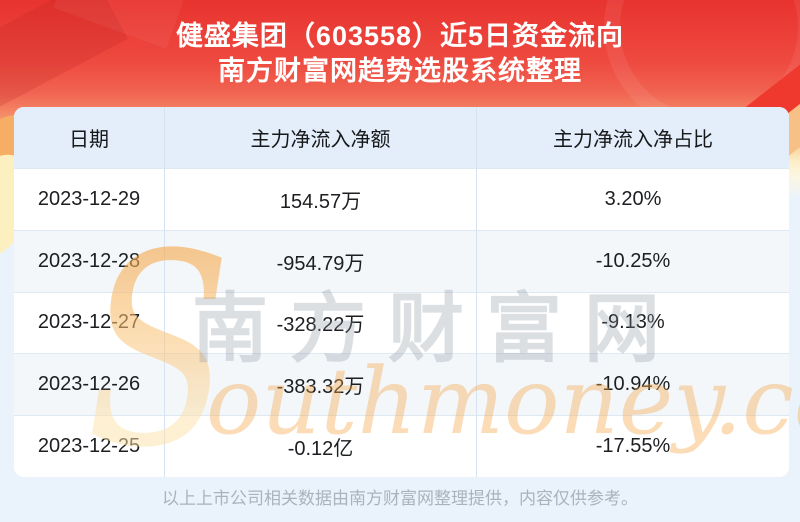 The height and width of the screenshot is (522, 800). I want to click on cell-net-inflow: -383.32万, so click(321, 384).